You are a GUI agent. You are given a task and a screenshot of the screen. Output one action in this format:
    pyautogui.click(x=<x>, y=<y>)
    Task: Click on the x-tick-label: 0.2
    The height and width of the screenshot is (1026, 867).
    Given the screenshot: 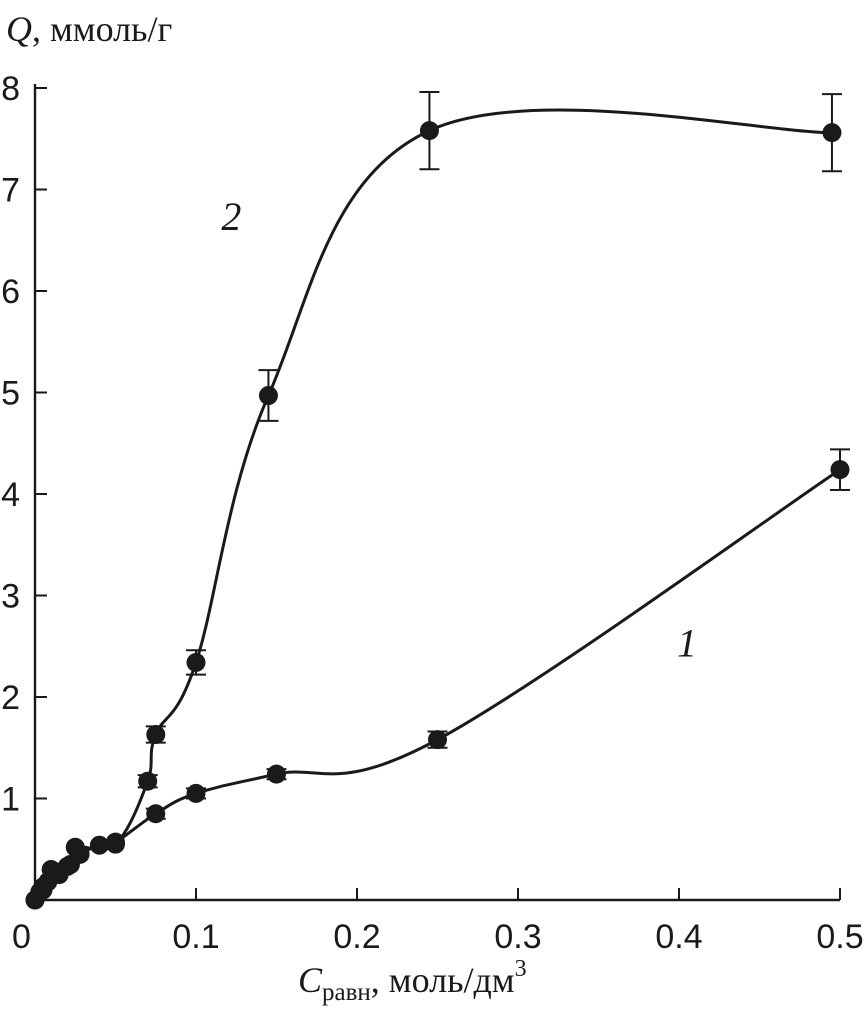 What is the action you would take?
    pyautogui.click(x=356, y=937)
    